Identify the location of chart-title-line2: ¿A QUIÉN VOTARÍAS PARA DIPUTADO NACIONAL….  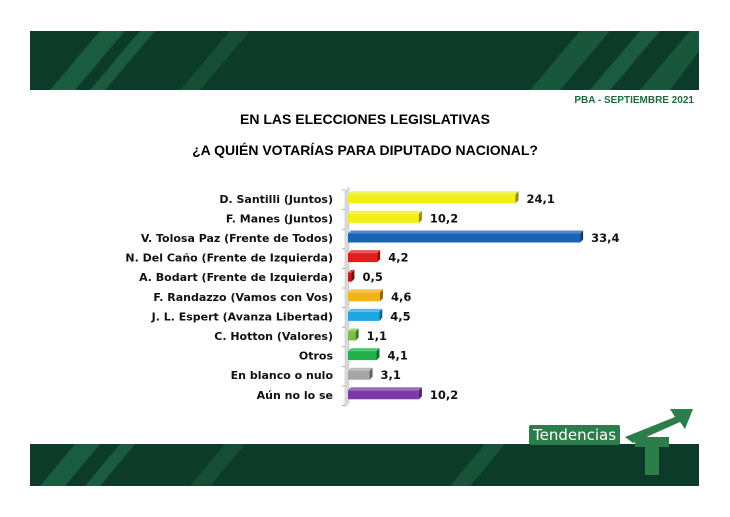
(365, 150).